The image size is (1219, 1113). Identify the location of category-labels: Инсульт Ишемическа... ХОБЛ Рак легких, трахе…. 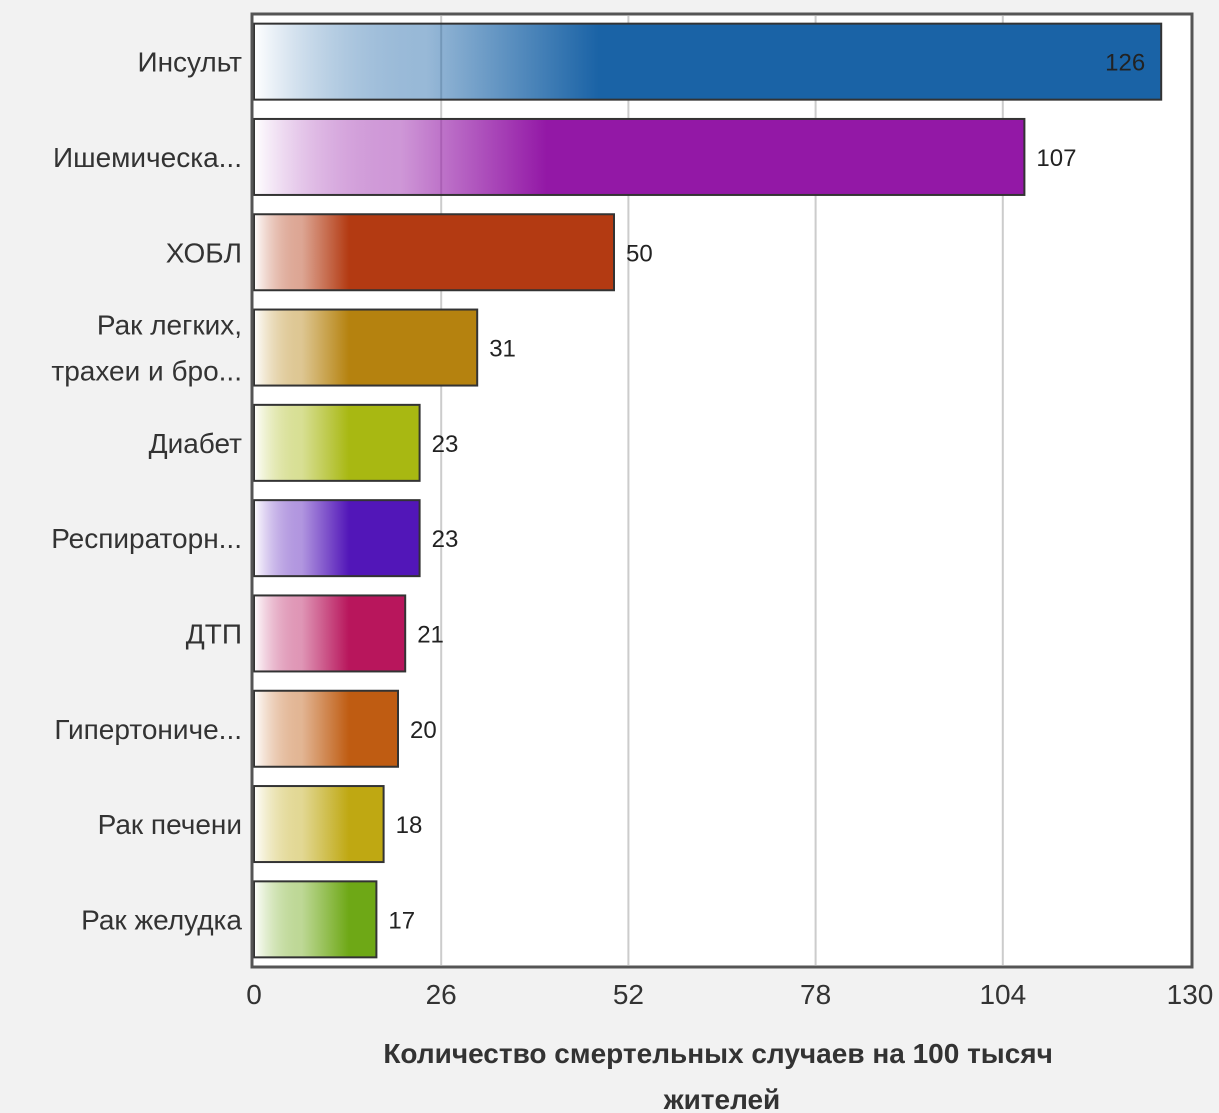
(146, 491).